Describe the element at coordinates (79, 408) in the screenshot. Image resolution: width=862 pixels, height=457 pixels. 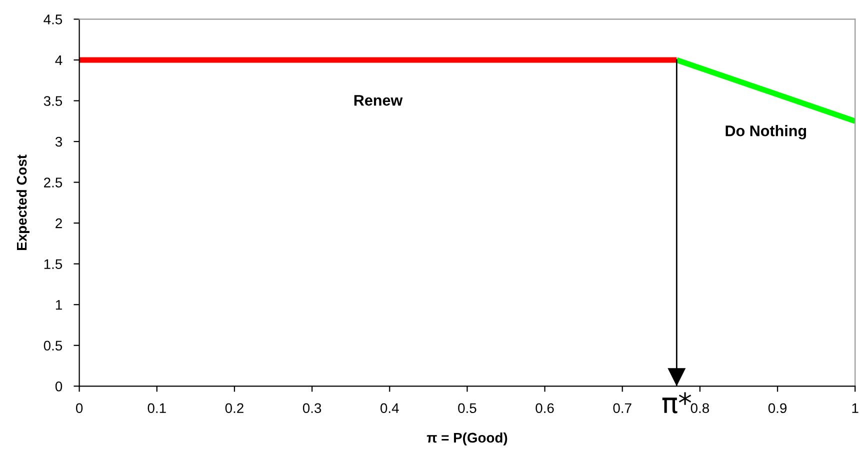
I see `x-tick-label: 0` at that location.